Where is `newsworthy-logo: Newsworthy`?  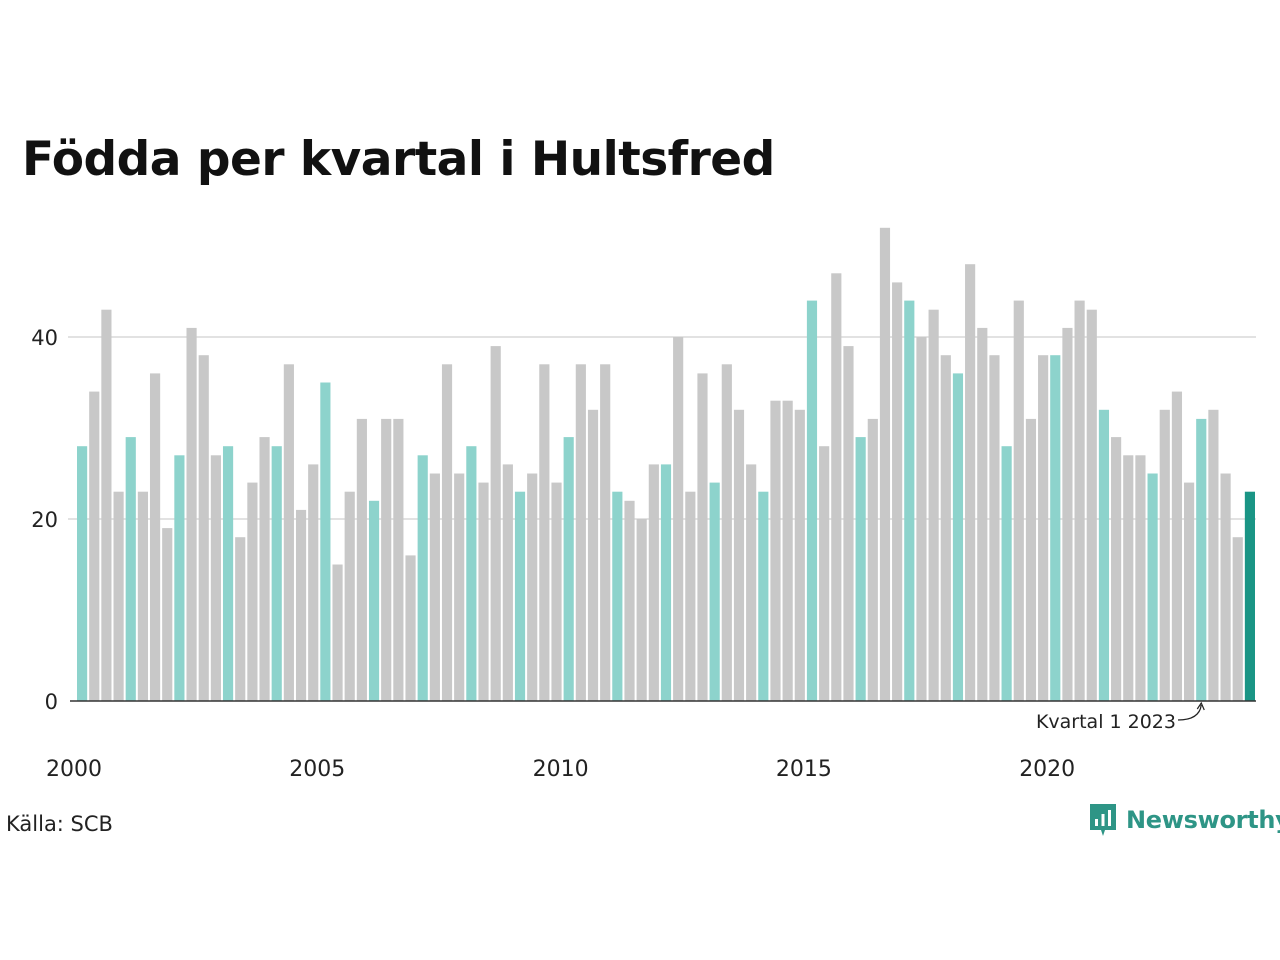 newsworthy-logo: Newsworthy is located at coordinates (1184, 820).